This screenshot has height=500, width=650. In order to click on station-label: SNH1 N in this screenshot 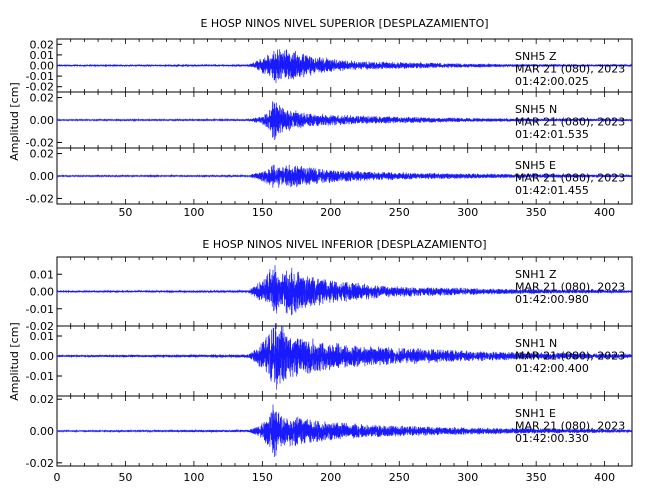, I will do `click(536, 343)`.